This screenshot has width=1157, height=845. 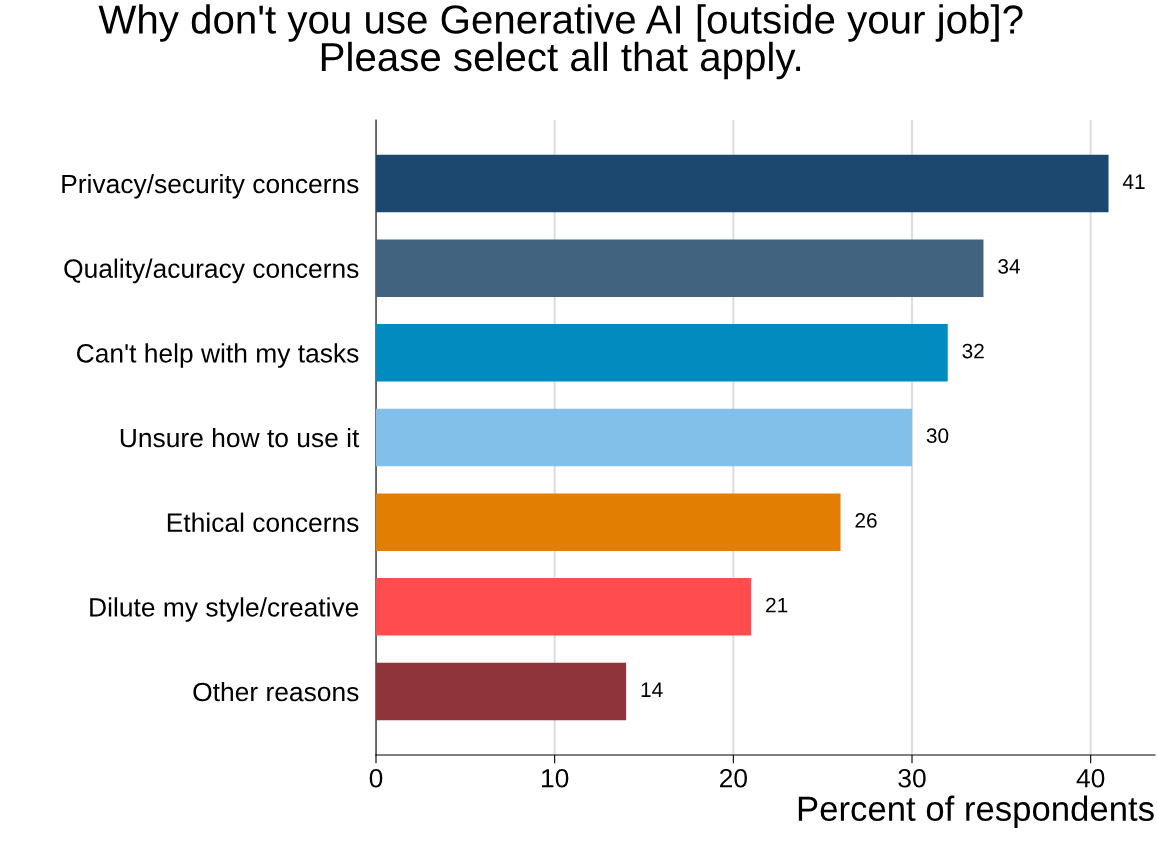 I want to click on data-label: 30, so click(x=937, y=436).